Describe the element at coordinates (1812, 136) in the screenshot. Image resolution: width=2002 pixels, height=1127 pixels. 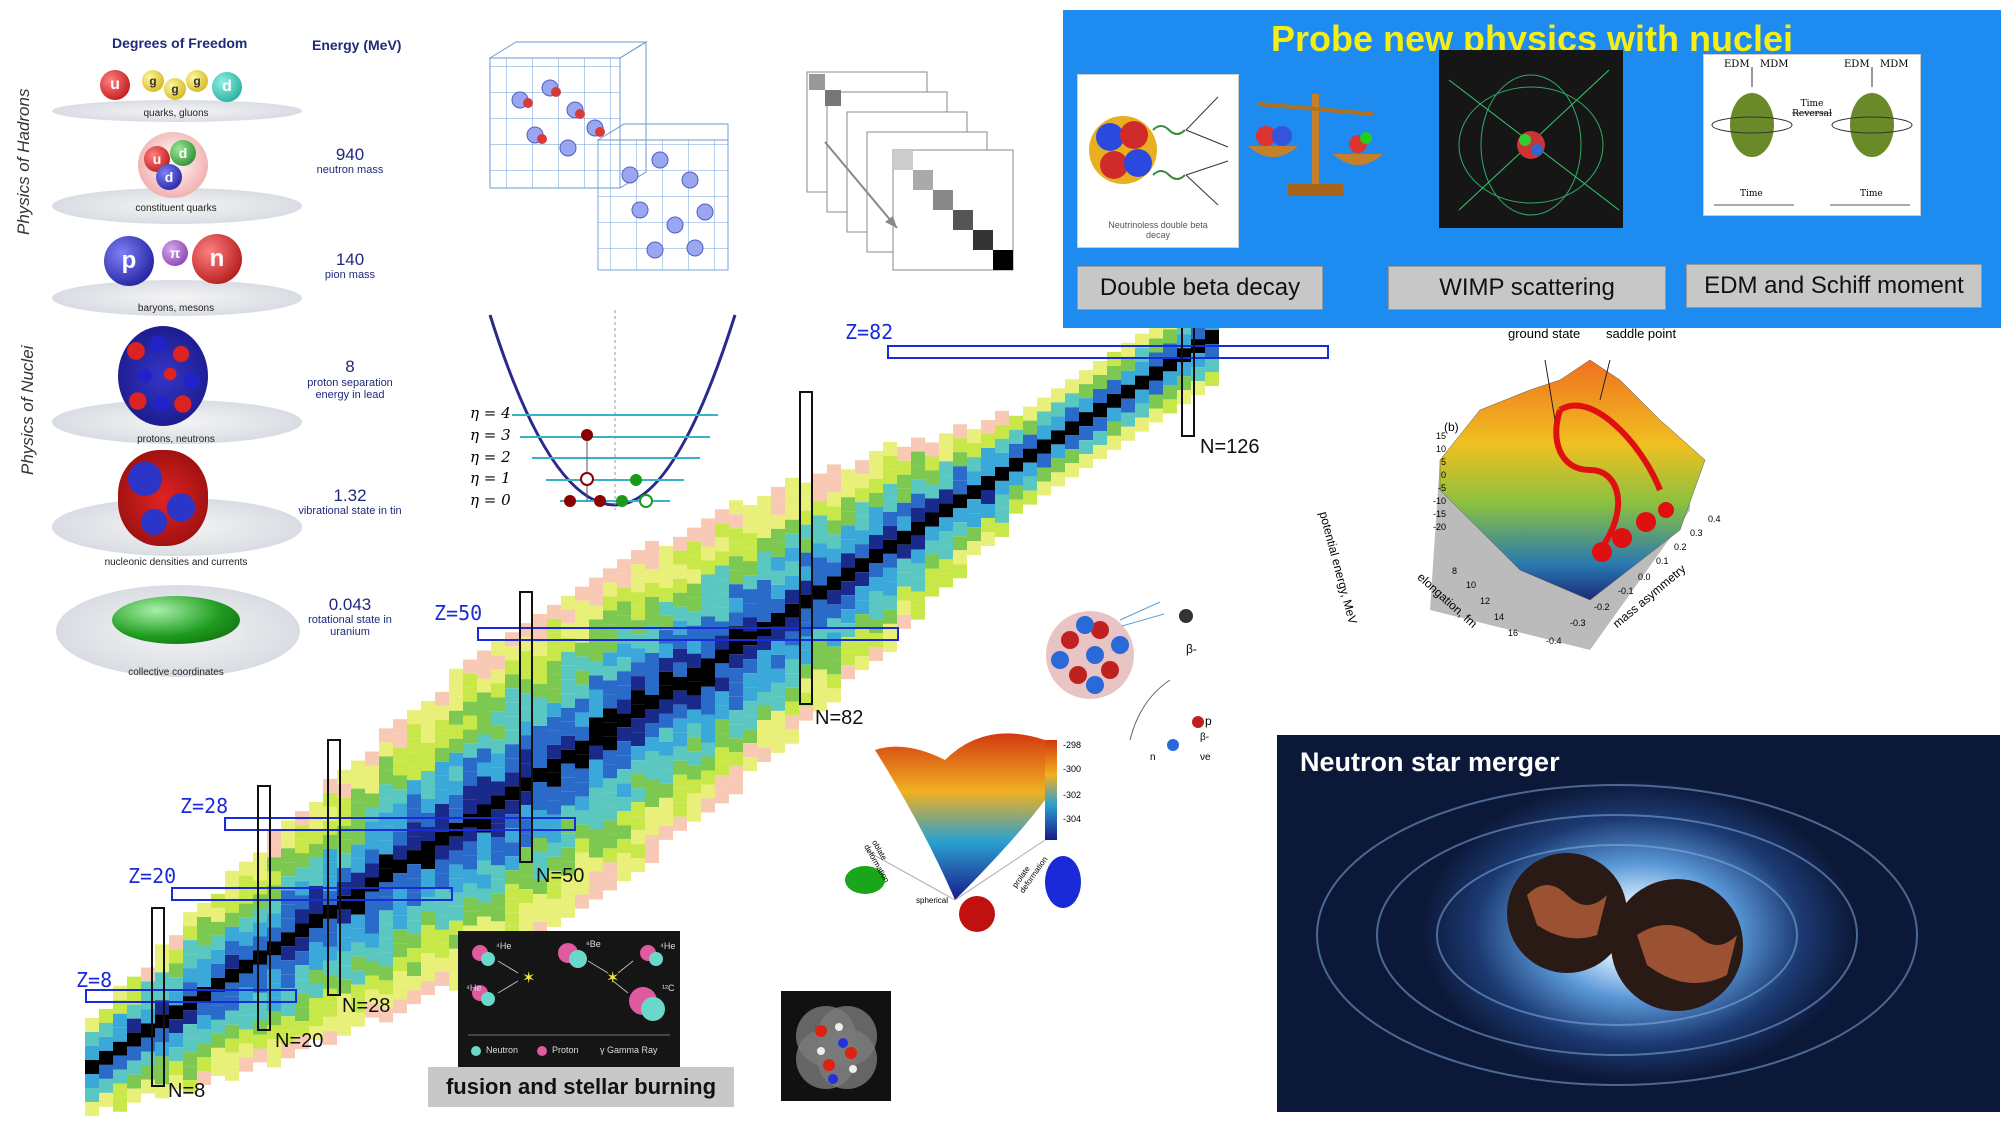
I see `edm-diagram` at that location.